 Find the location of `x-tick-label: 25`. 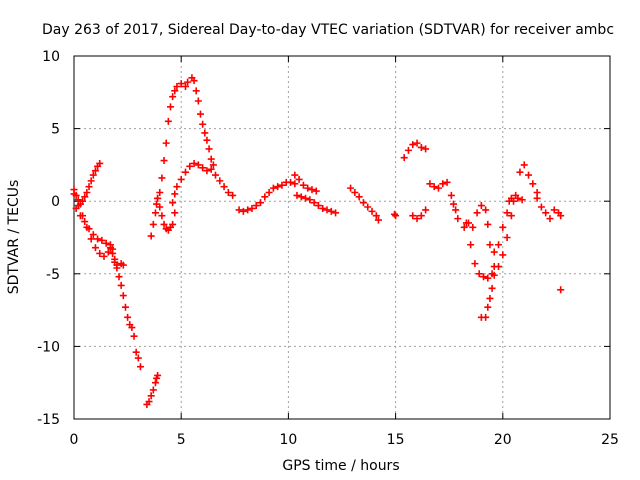

x-tick-label: 25 is located at coordinates (610, 440).